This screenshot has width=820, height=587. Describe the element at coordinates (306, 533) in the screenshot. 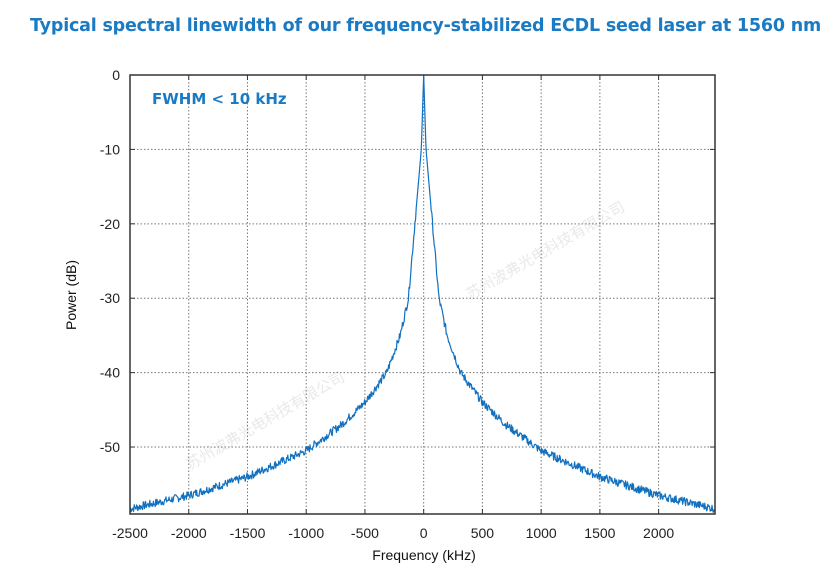

I see `x-tick-label: -1000` at that location.